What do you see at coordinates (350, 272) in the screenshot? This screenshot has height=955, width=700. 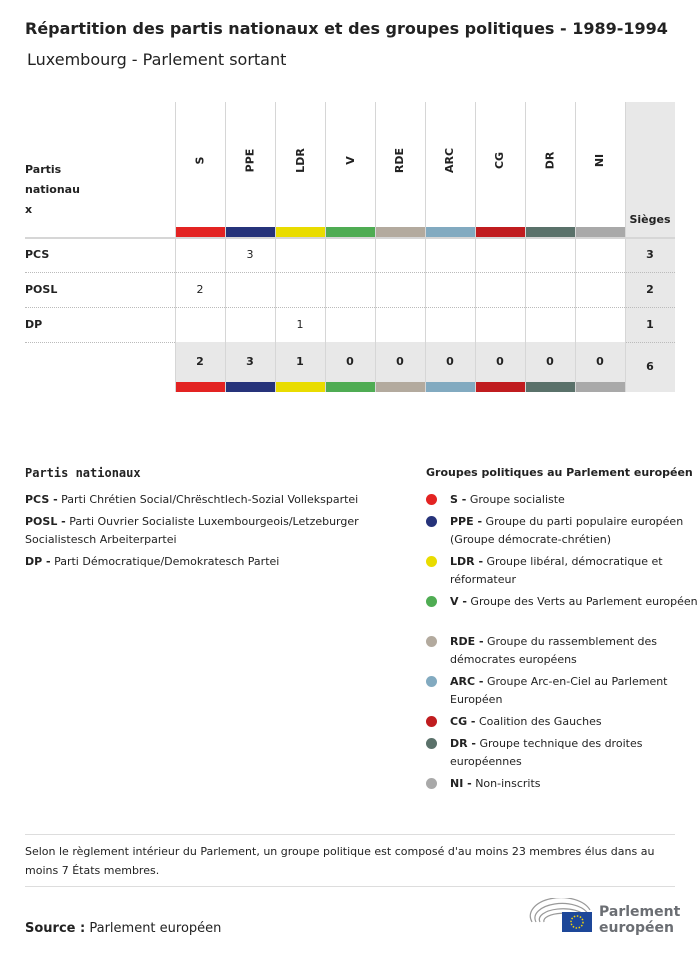 I see `row-divider` at bounding box center [350, 272].